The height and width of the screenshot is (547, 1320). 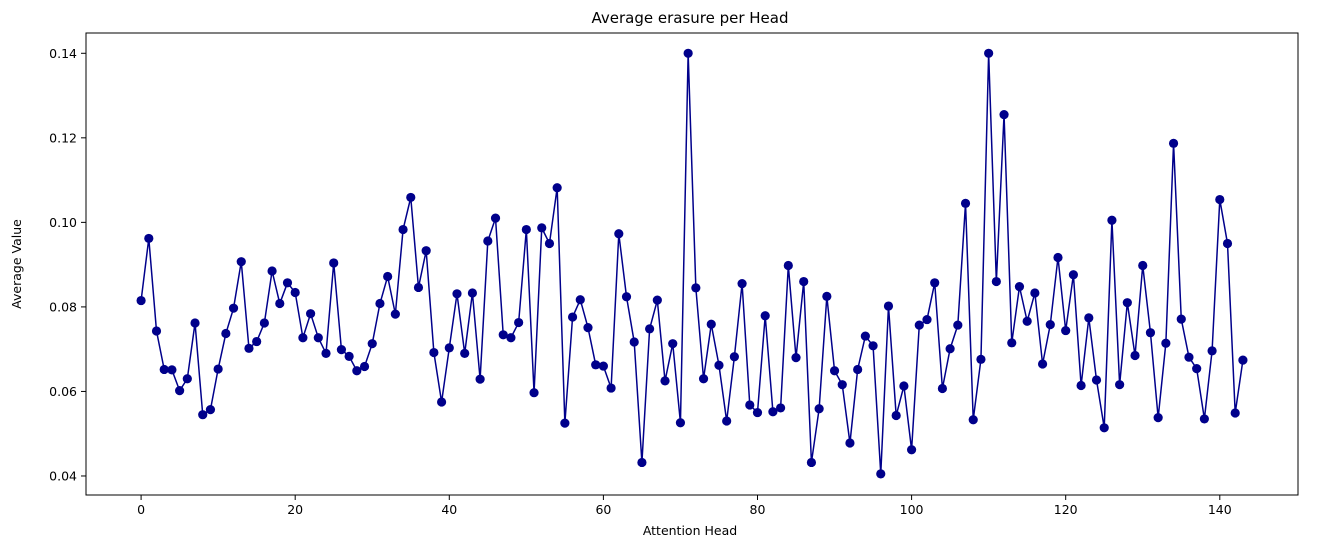 I want to click on x-axis-label: Attention Head, so click(x=690, y=530).